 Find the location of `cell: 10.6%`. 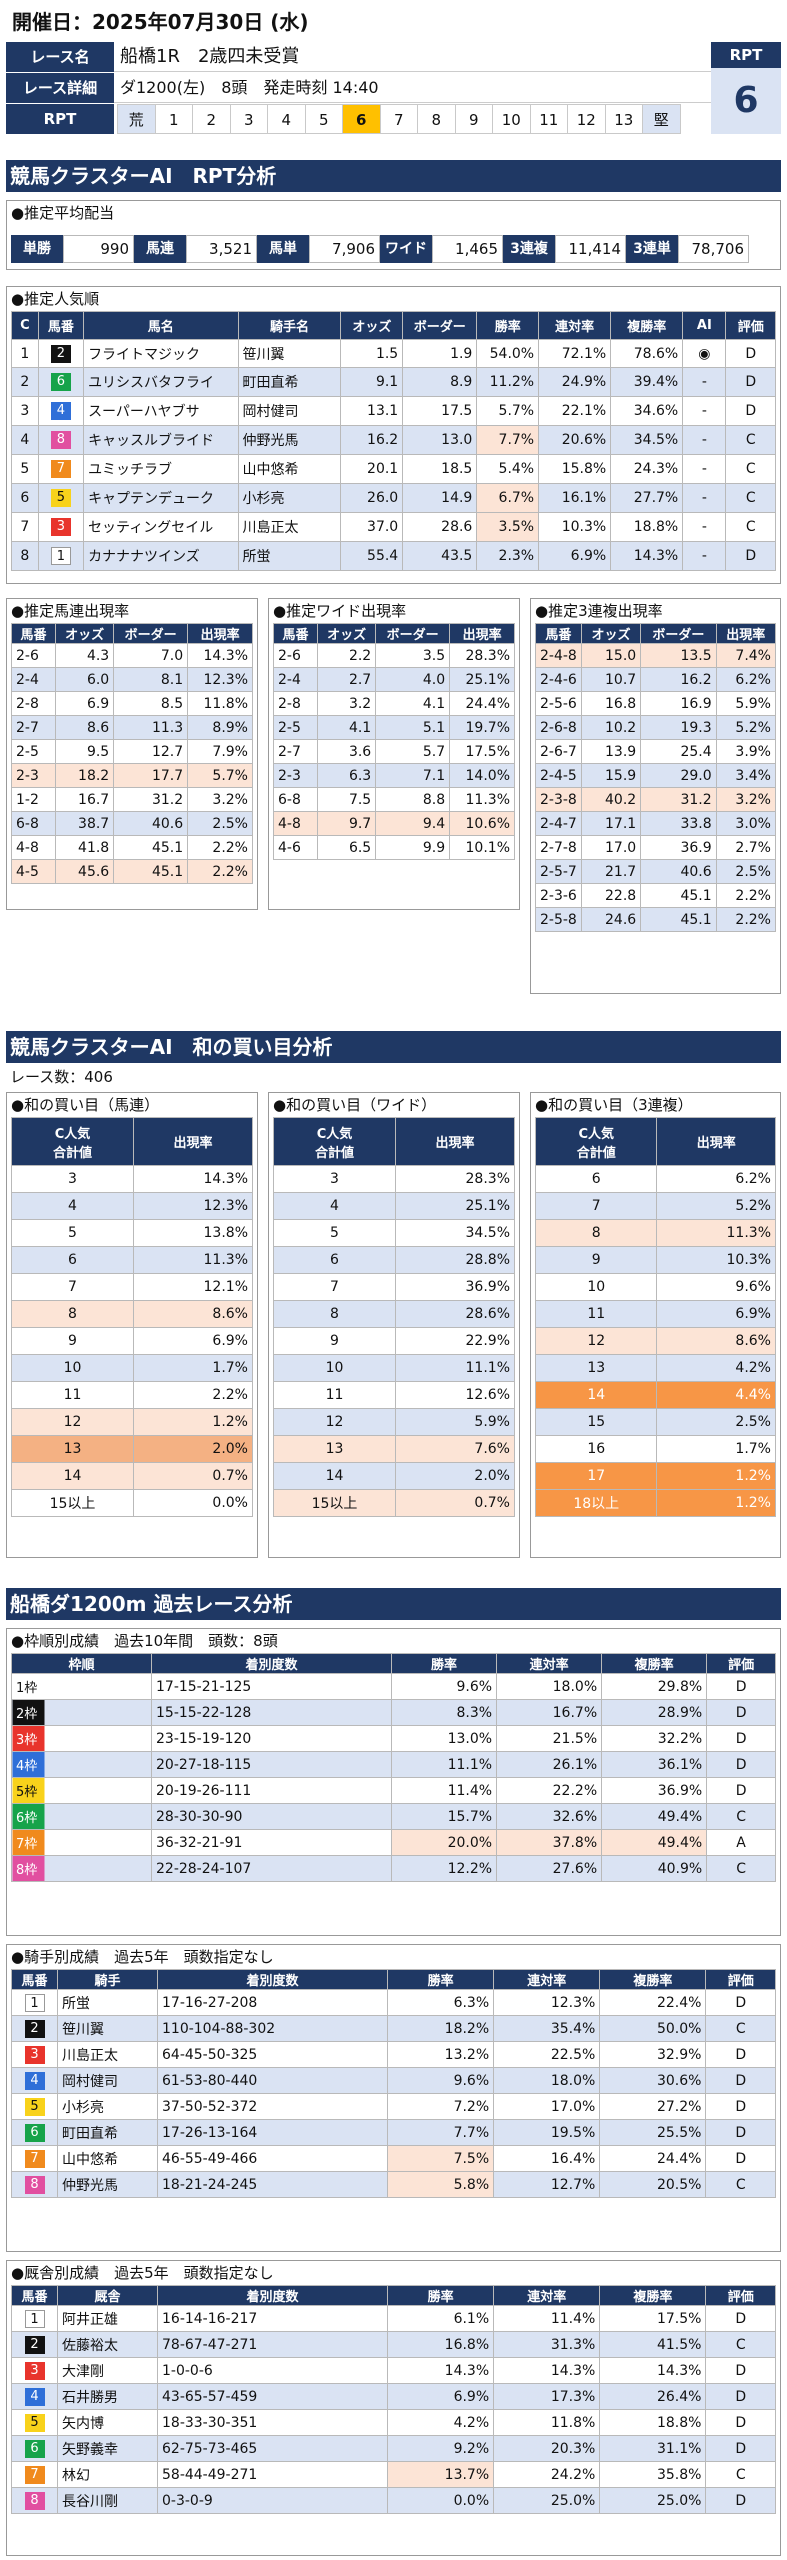

cell: 10.6% is located at coordinates (482, 823).